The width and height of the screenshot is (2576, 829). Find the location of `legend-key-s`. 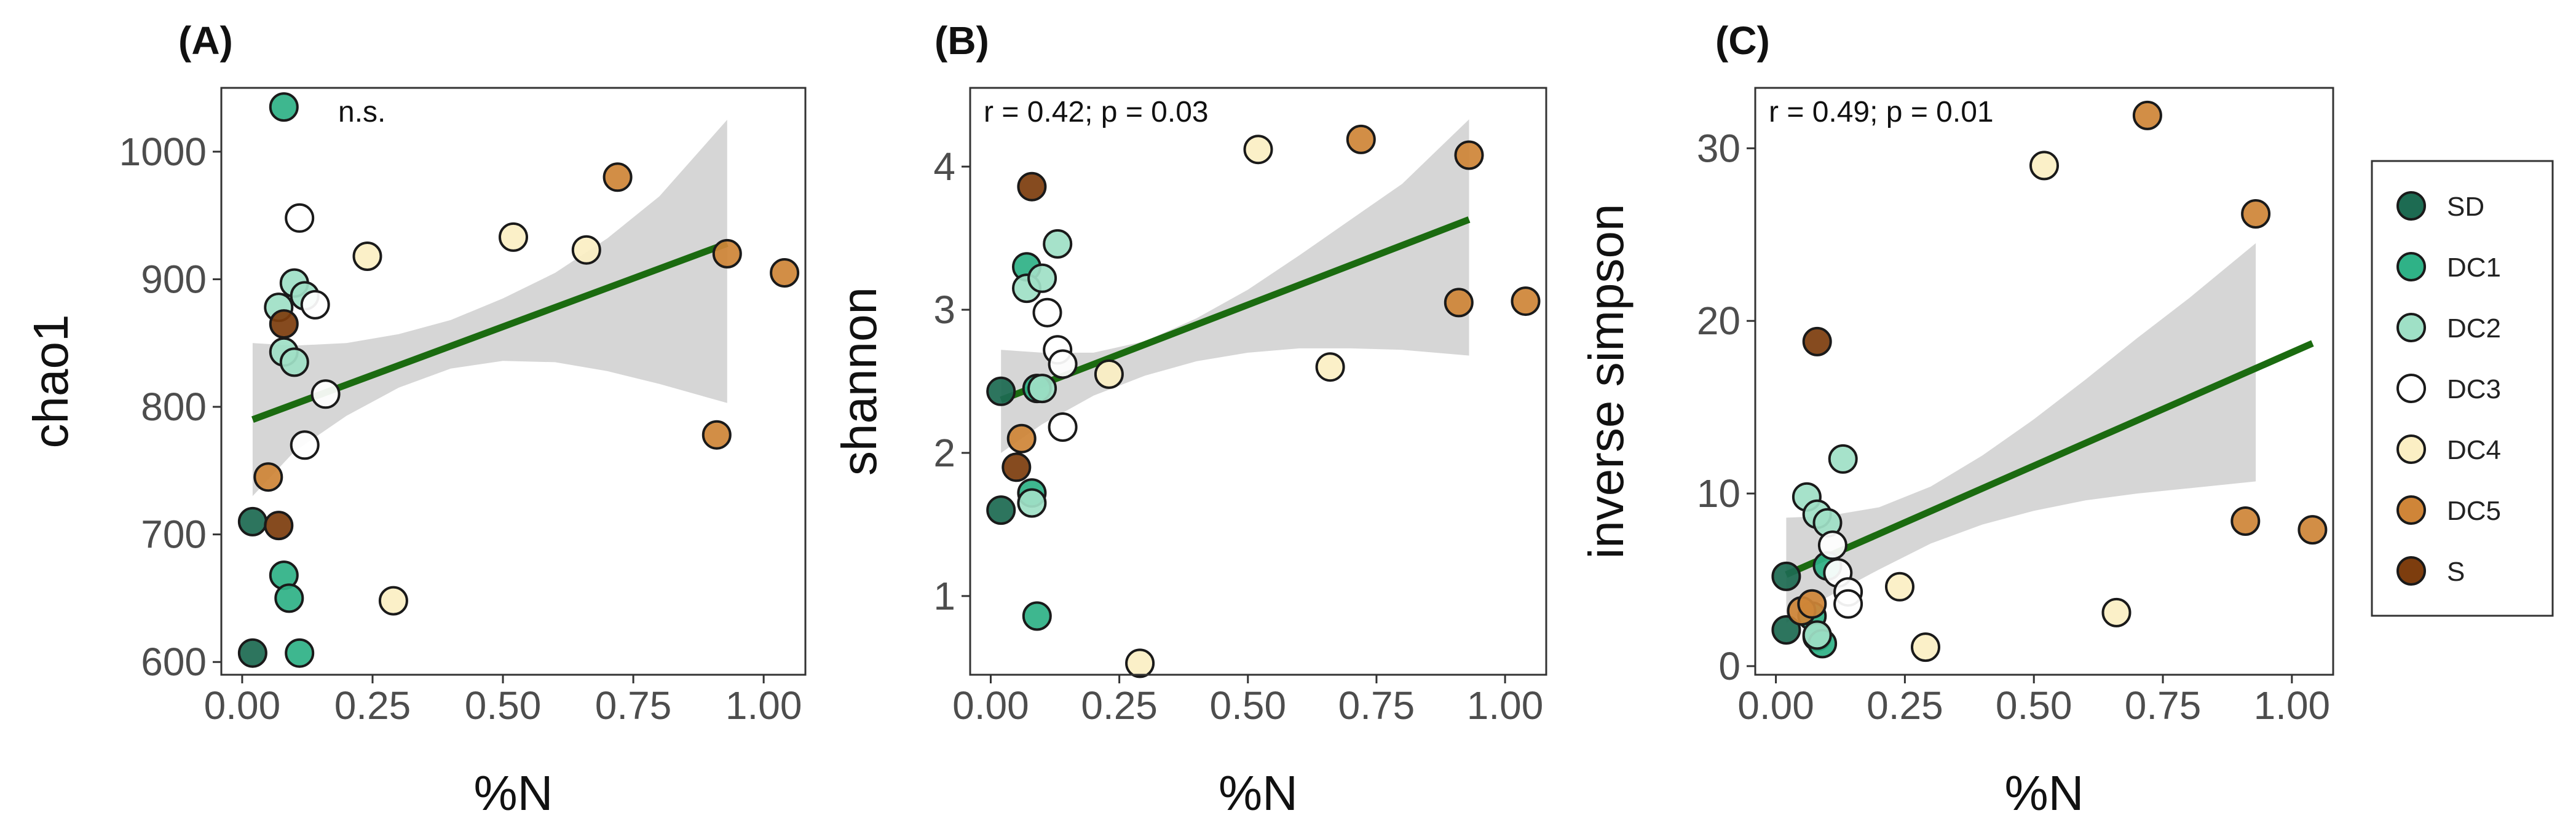

legend-key-s is located at coordinates (2411, 571).